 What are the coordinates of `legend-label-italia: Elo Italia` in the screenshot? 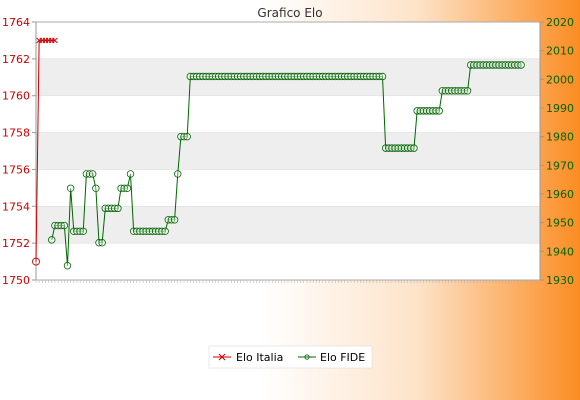 It's located at (259, 357).